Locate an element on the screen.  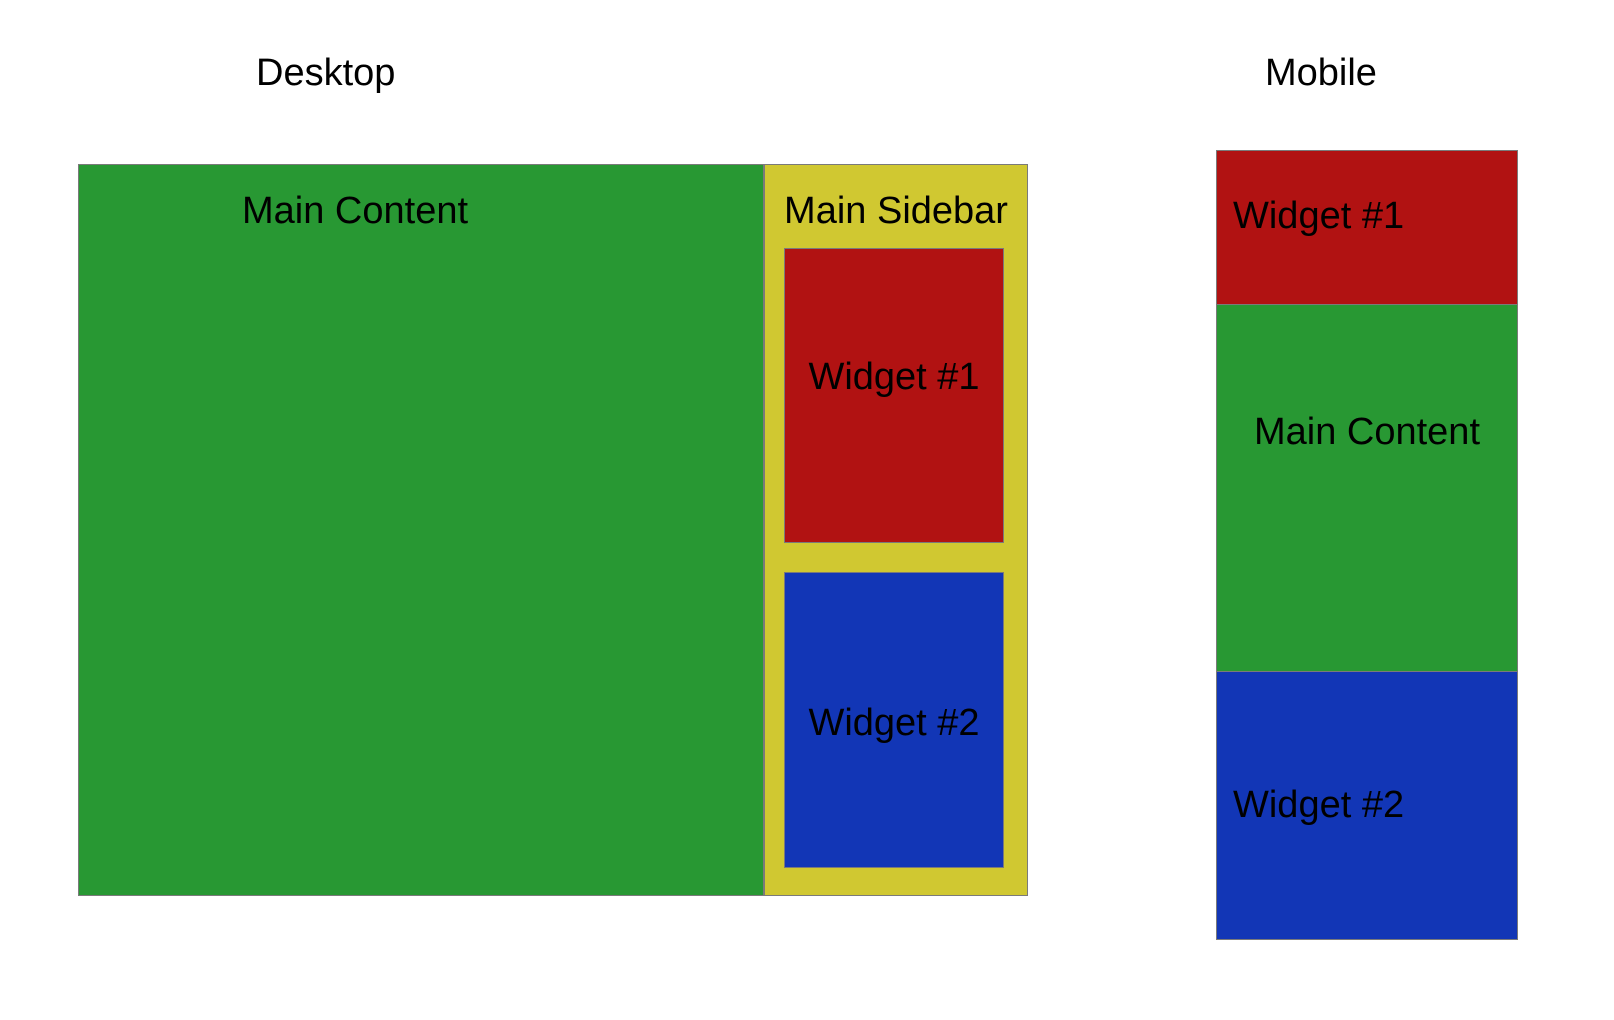
mobile-widget-1: Widget #1 is located at coordinates (1367, 228).